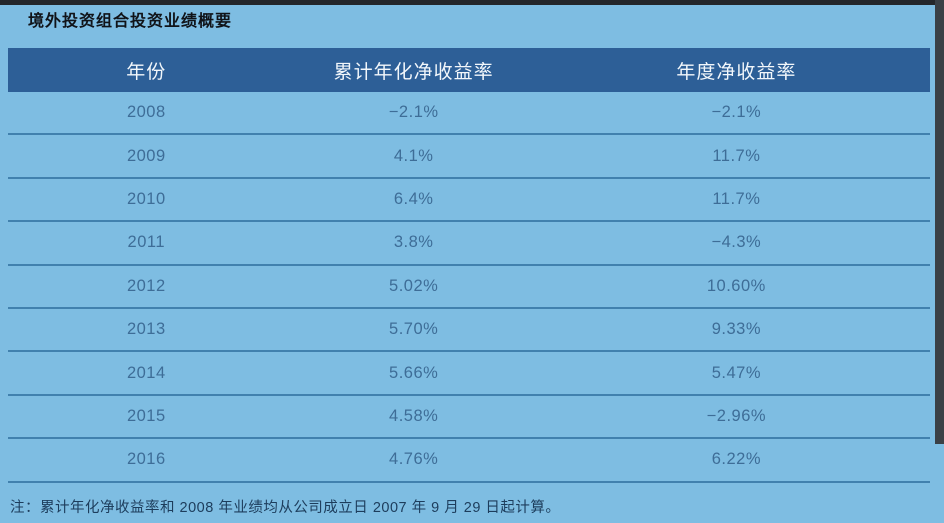 Image resolution: width=944 pixels, height=523 pixels. I want to click on cell-year: 2016, so click(146, 459).